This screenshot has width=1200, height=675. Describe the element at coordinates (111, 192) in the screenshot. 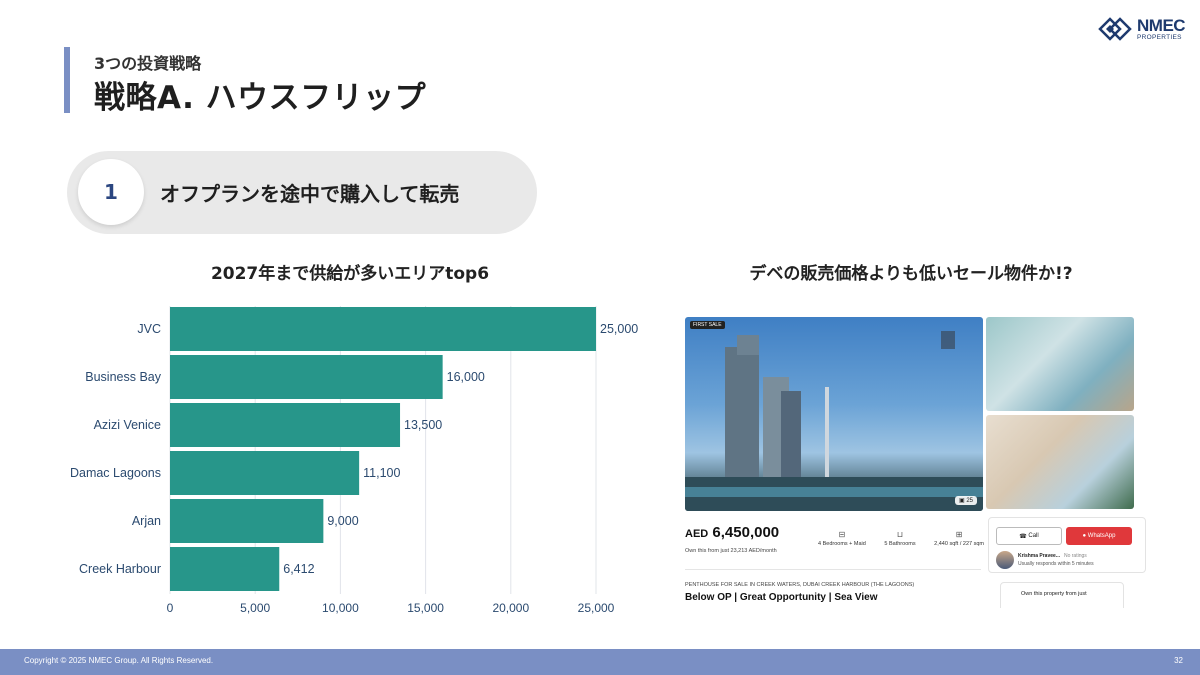

I see `step-number: 1` at that location.